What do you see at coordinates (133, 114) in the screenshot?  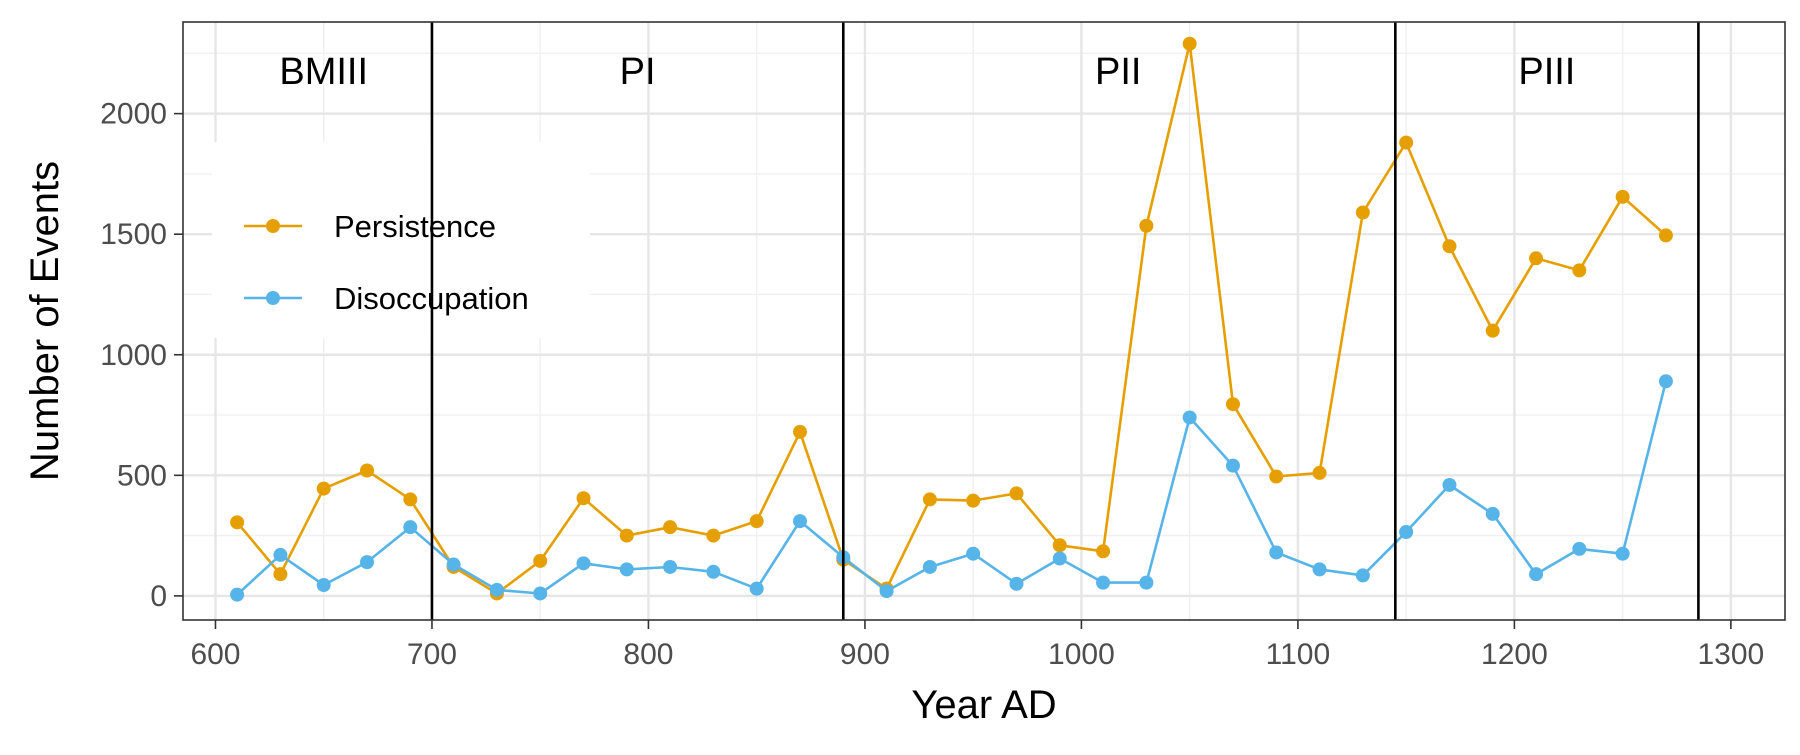 I see `y-tick-label: 2000` at bounding box center [133, 114].